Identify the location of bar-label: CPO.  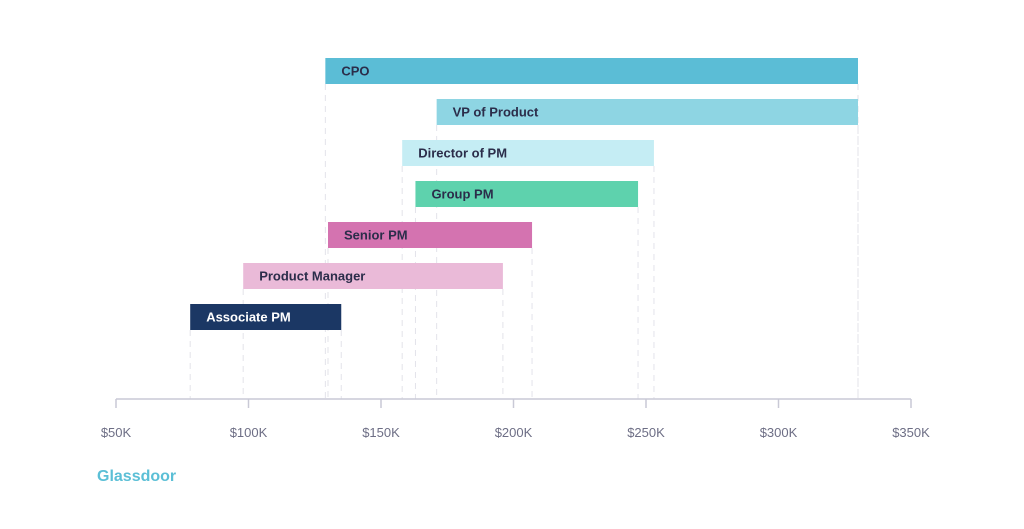
(355, 71).